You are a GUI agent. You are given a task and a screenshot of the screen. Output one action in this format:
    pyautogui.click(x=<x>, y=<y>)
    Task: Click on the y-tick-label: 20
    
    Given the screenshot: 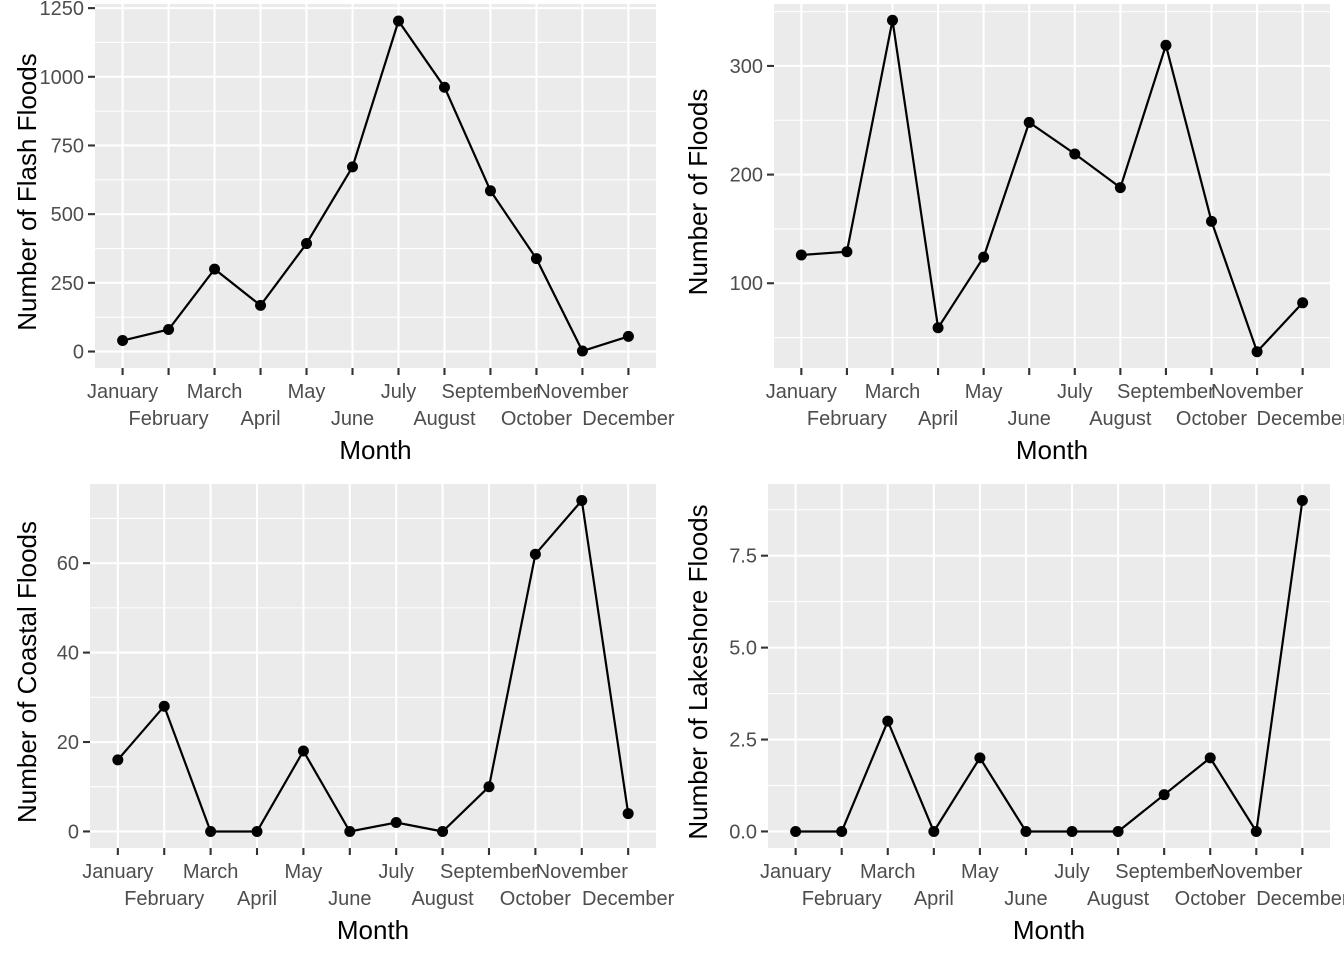 What is the action you would take?
    pyautogui.click(x=68, y=743)
    